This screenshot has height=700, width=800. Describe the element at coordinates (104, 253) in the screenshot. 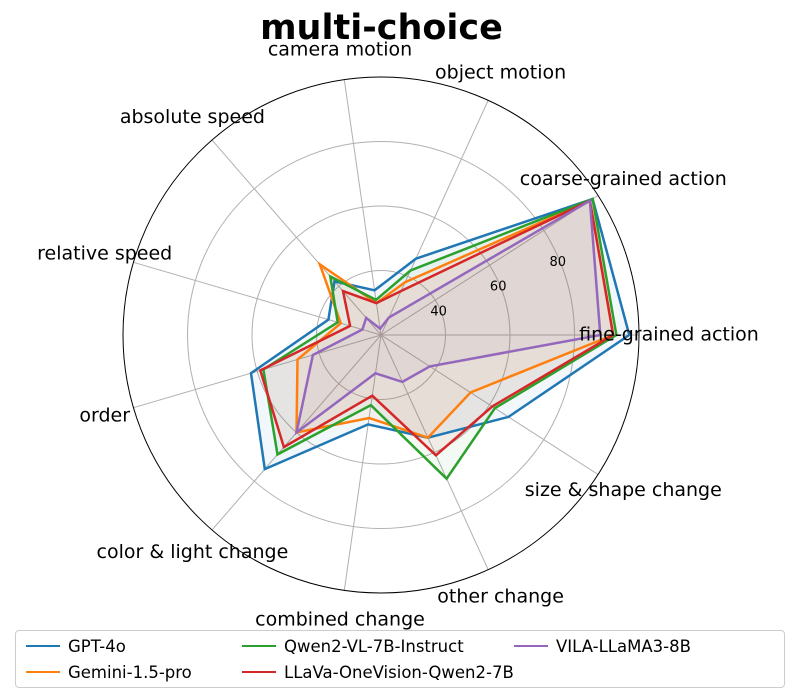

I see `category-label: relative speed` at that location.